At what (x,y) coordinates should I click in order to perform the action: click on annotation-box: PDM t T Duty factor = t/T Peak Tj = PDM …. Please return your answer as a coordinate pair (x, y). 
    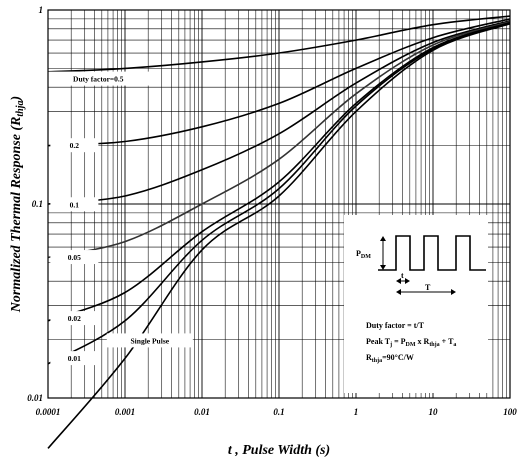
    Looking at the image, I should click on (416, 304).